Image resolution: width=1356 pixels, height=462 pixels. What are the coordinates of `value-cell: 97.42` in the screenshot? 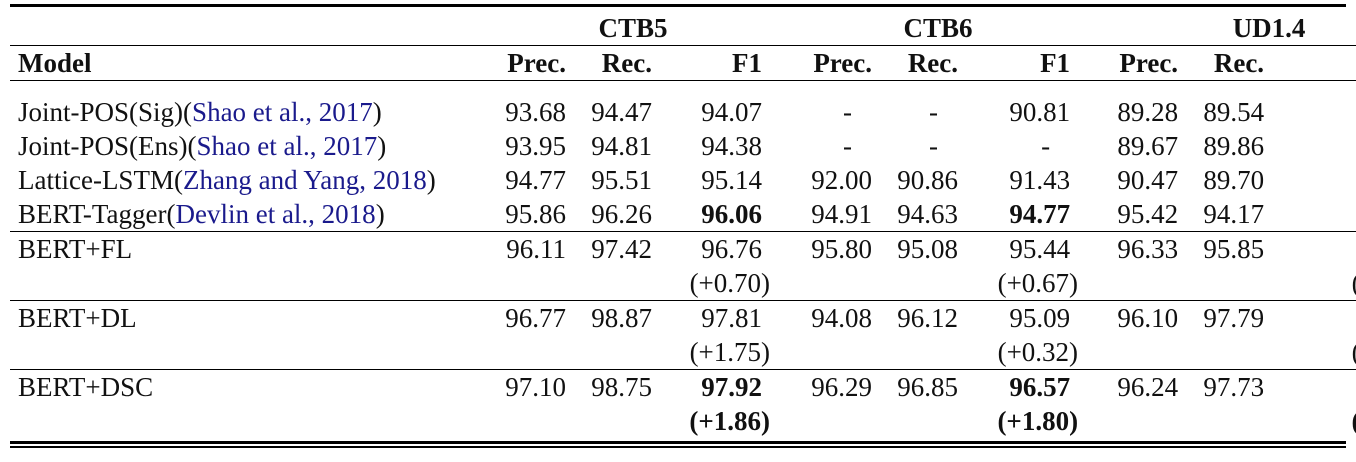 It's located at (618, 248).